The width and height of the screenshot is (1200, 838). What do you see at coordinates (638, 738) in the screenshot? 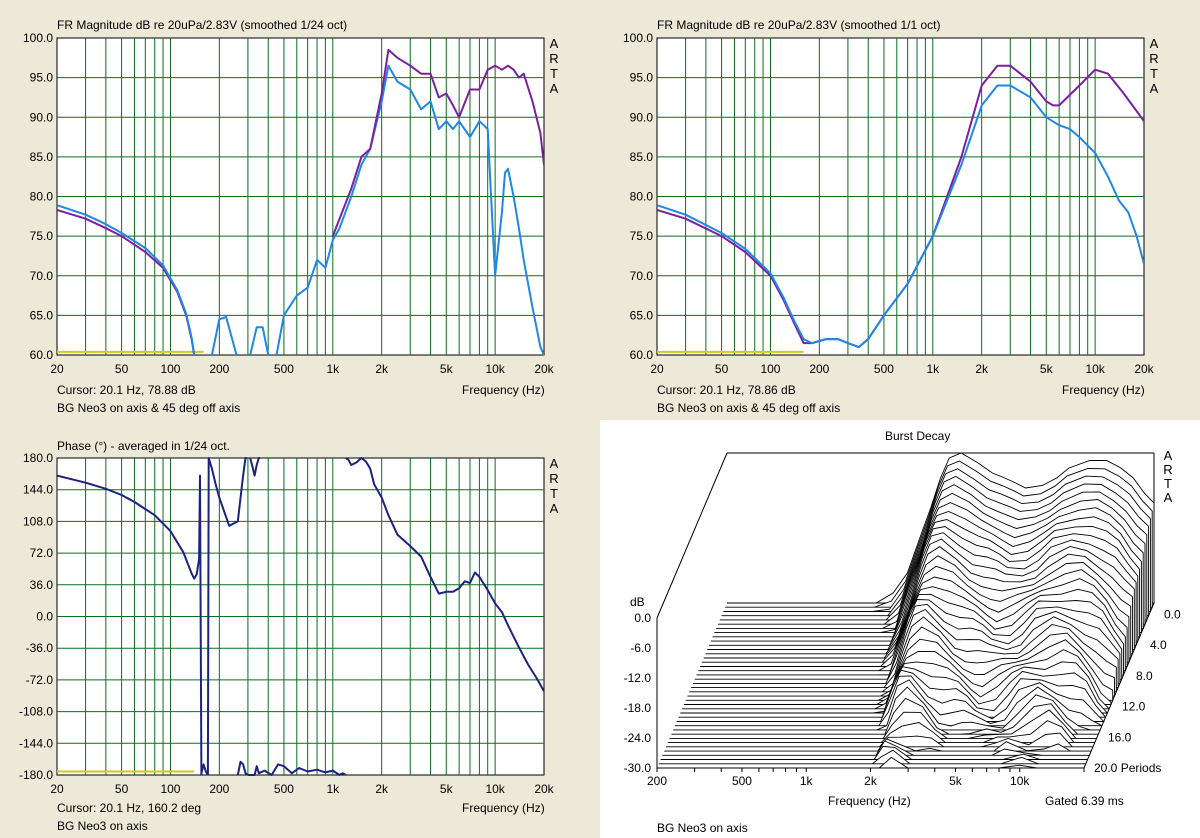
I see `z-tick-label: -24.0` at bounding box center [638, 738].